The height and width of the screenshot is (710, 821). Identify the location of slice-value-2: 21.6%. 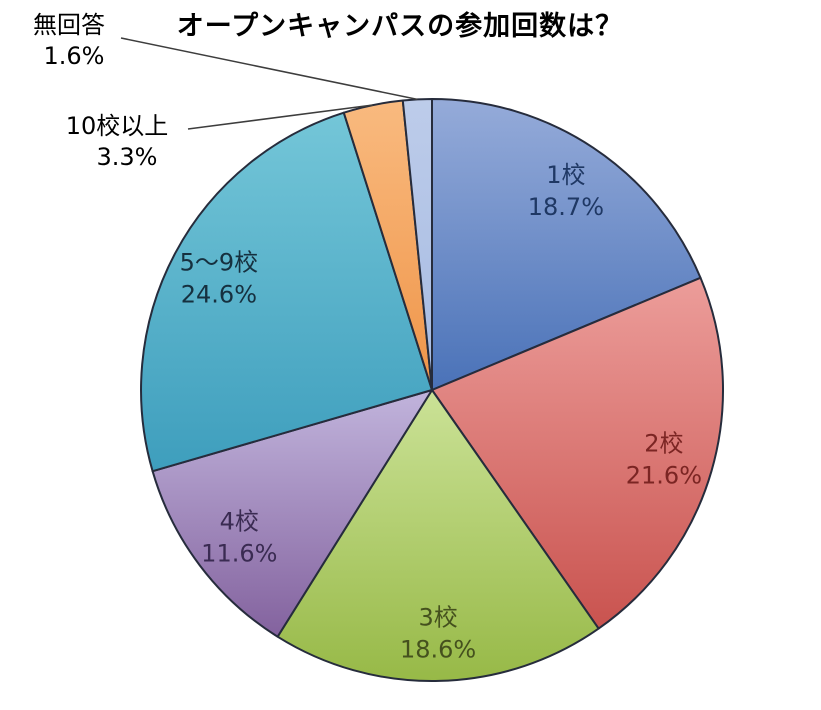
(664, 475).